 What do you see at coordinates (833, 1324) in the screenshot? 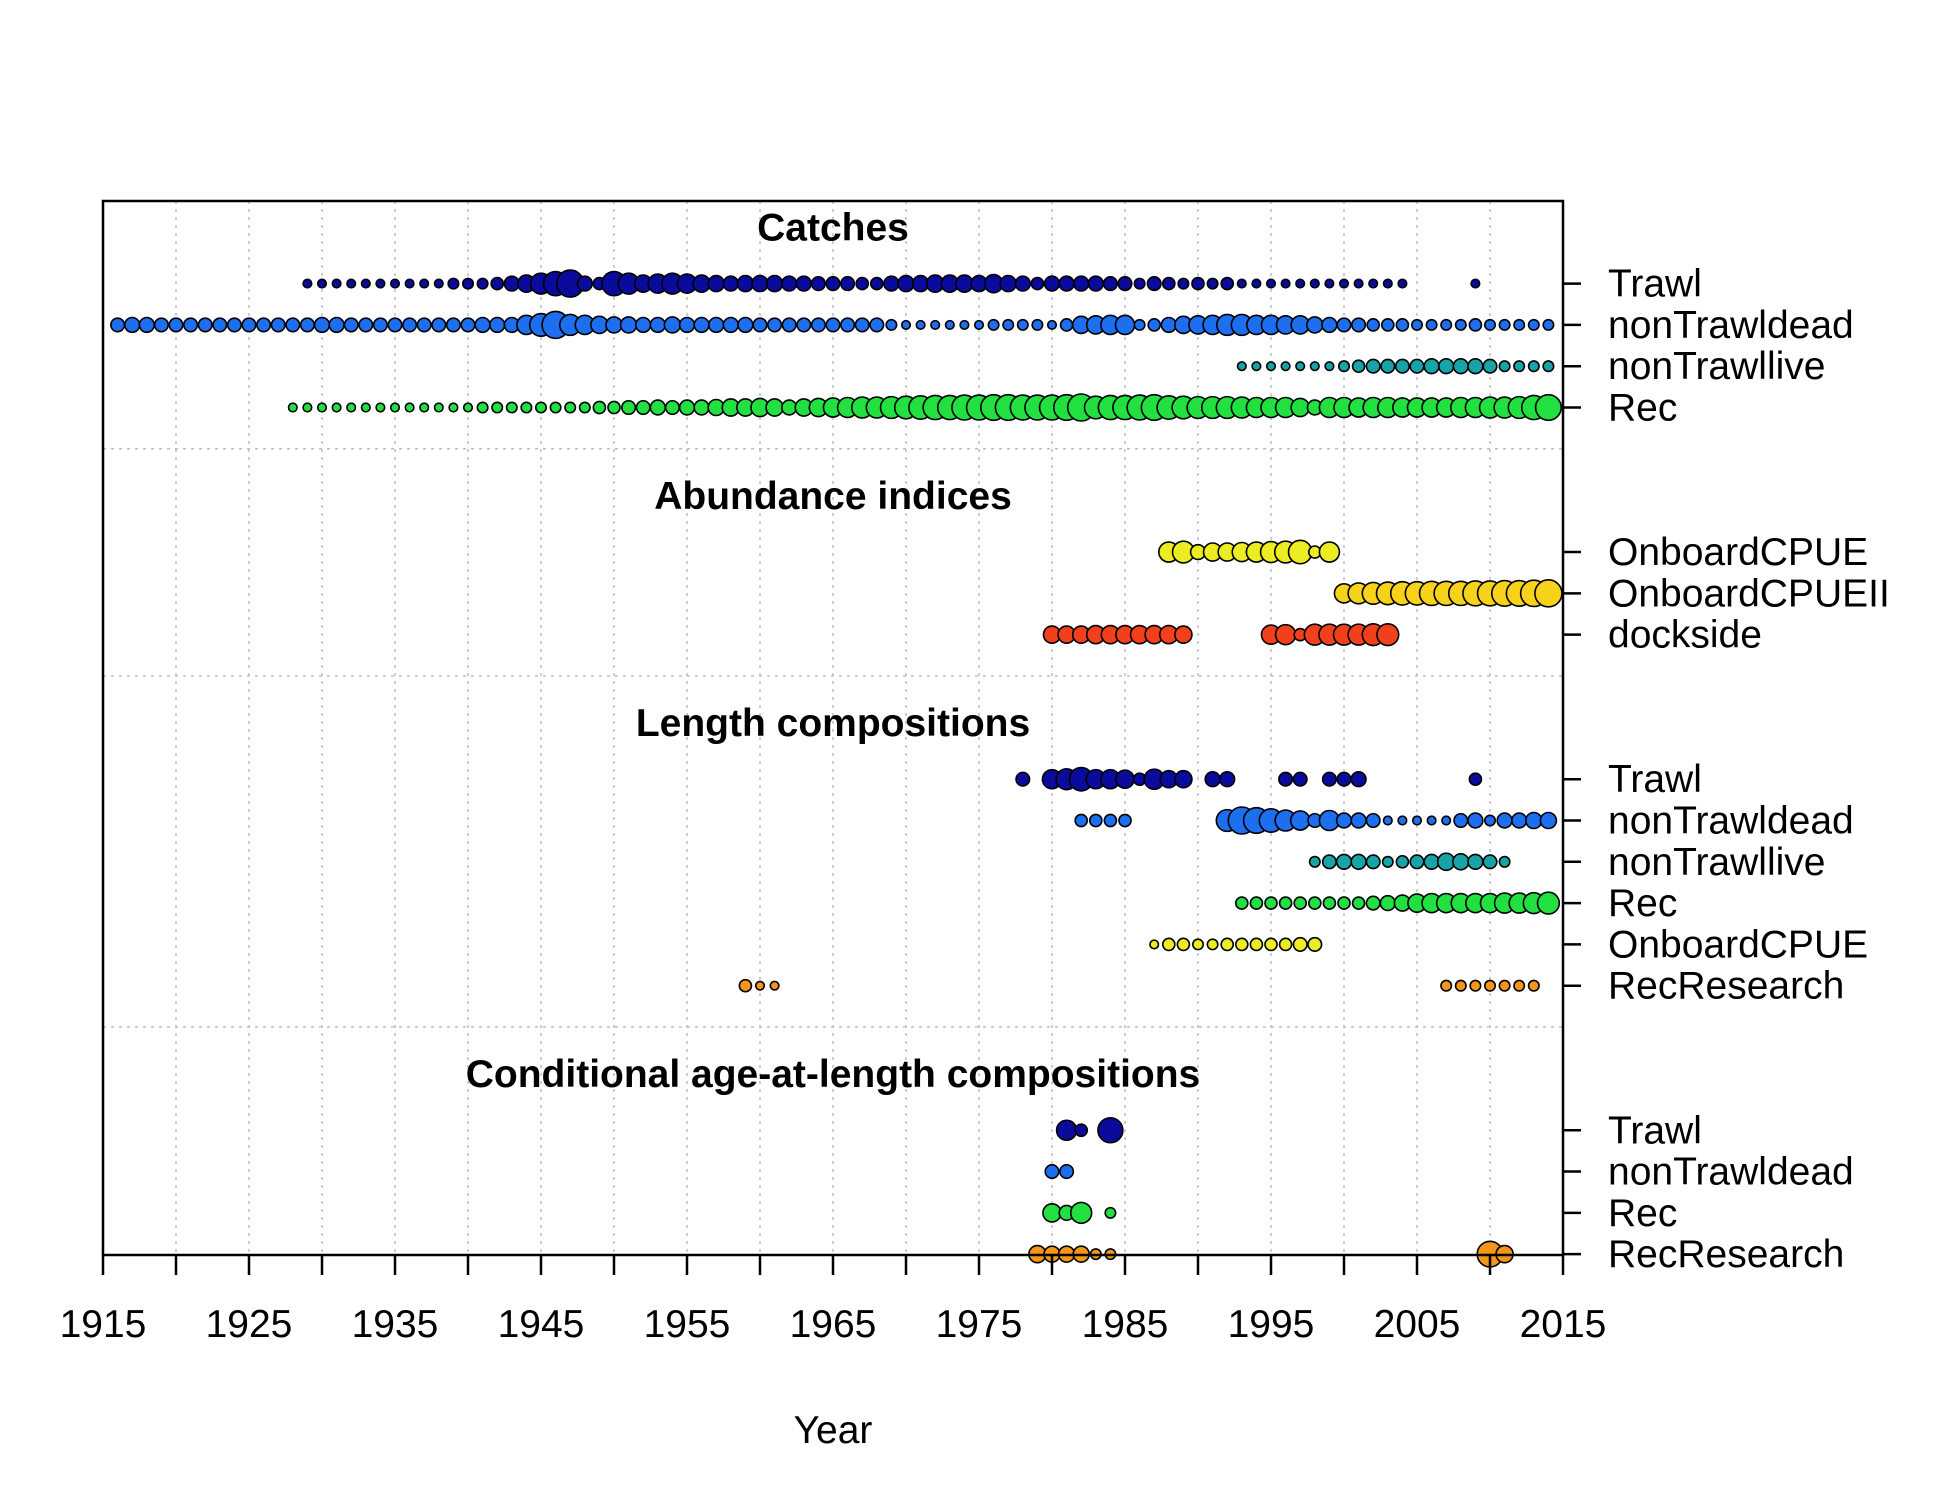
I see `x-tick-label-1965: 1965` at bounding box center [833, 1324].